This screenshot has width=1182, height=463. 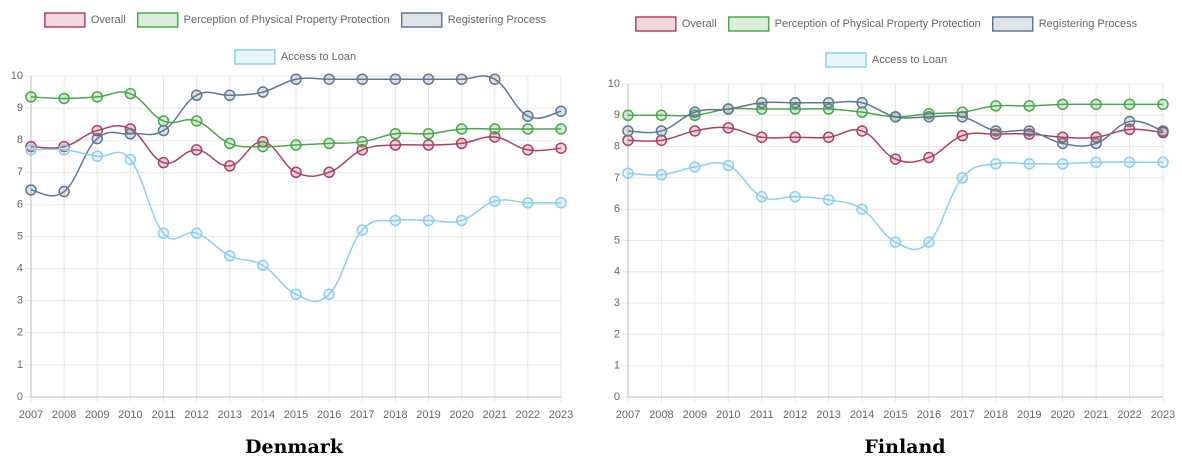 I want to click on legend-label: Overall, so click(x=699, y=24).